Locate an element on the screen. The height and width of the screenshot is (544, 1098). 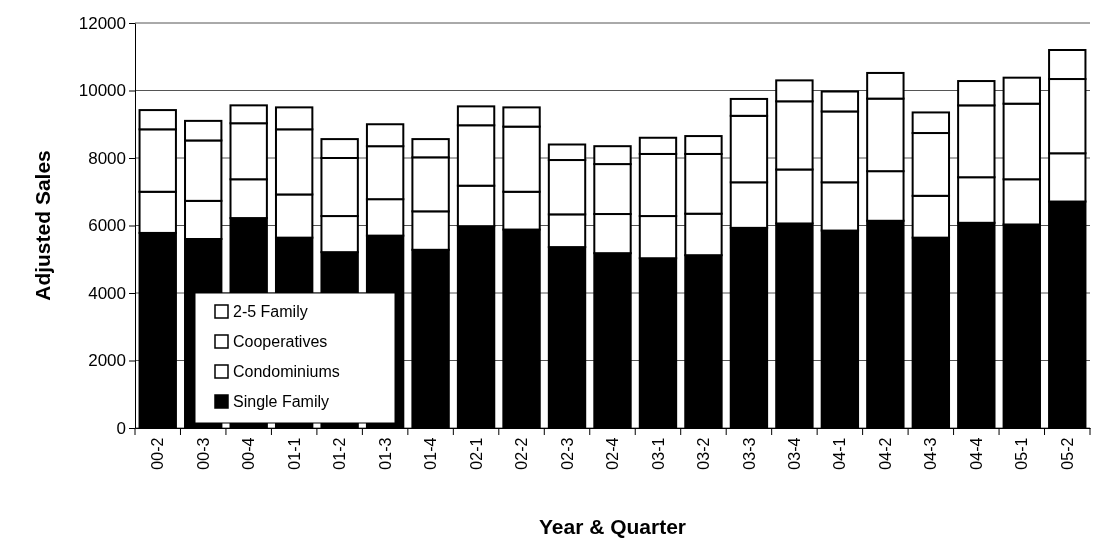
x-tick-label: 01-1 is located at coordinates (294, 453).